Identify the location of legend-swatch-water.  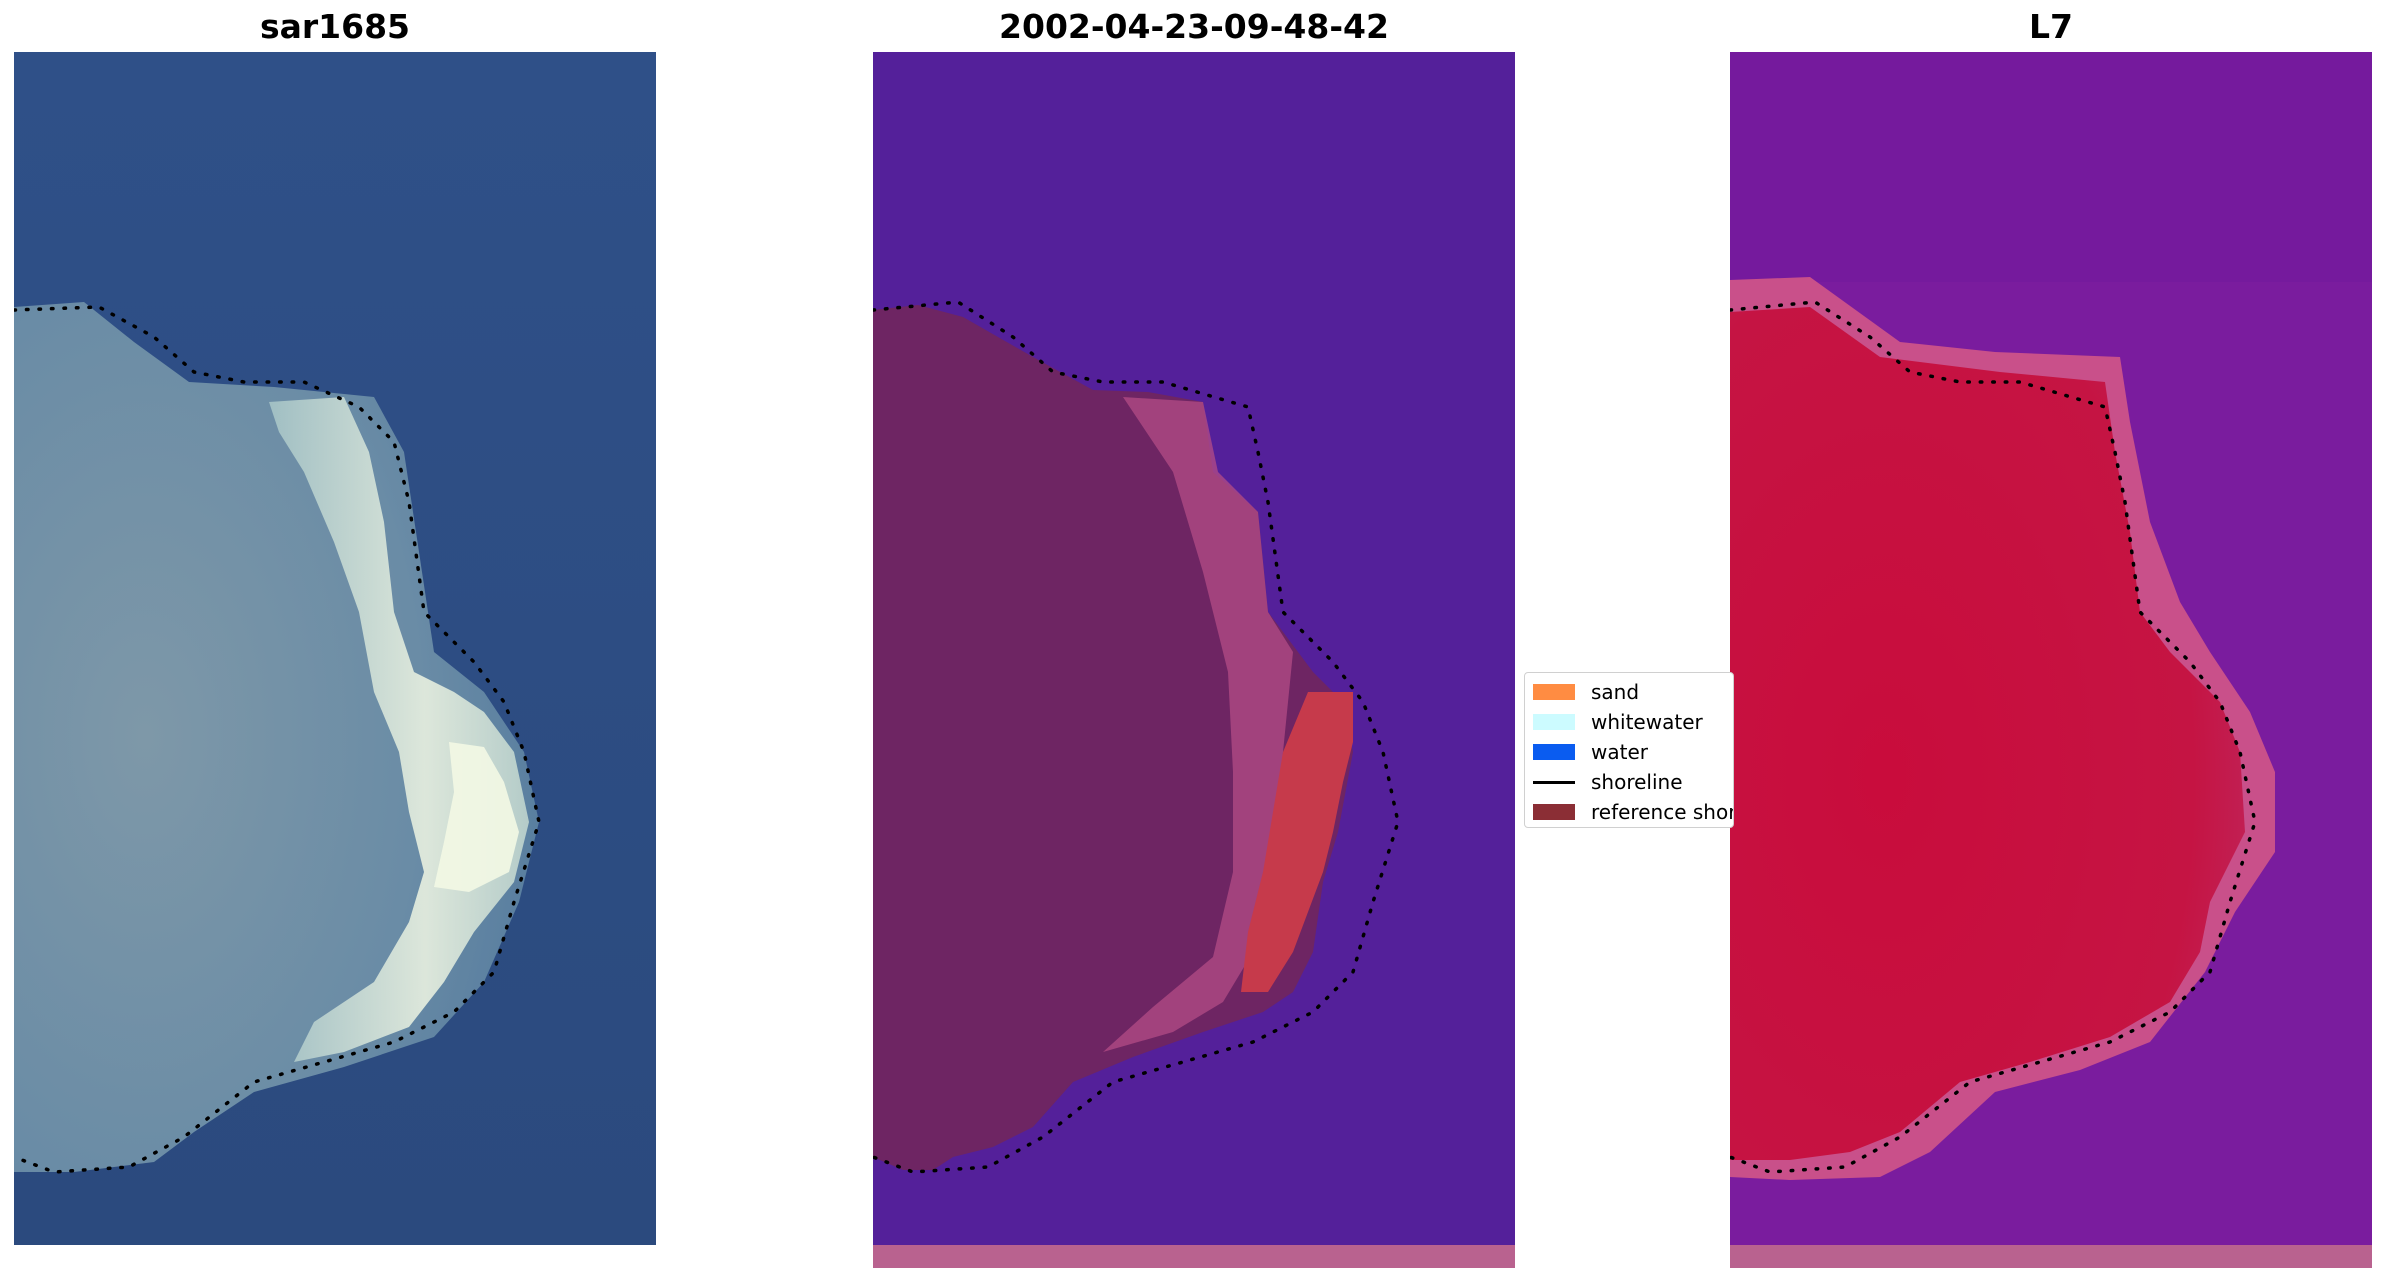
(1554, 752).